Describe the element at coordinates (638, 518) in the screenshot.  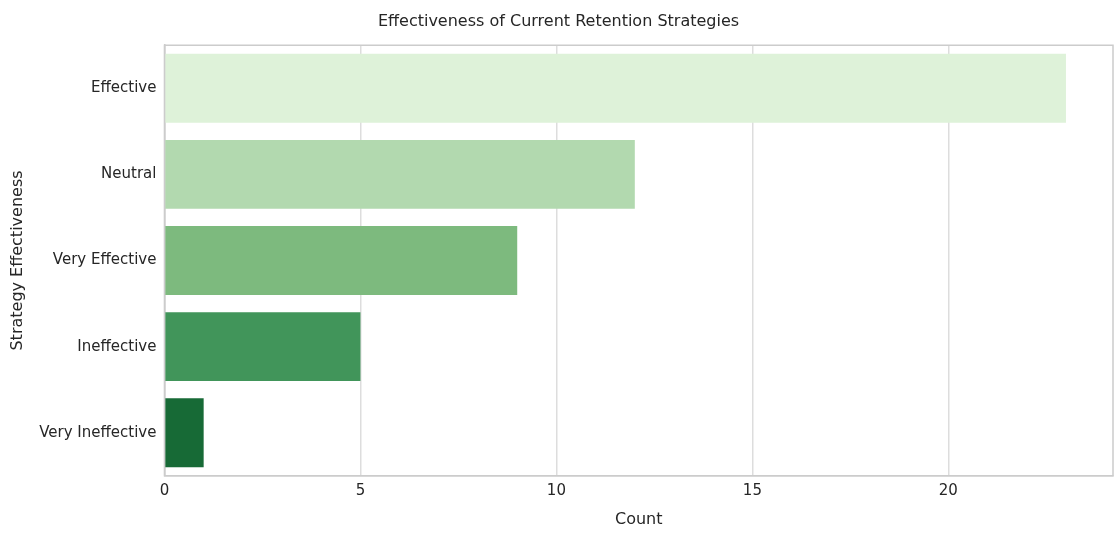
I see `x-axis-title: Count` at that location.